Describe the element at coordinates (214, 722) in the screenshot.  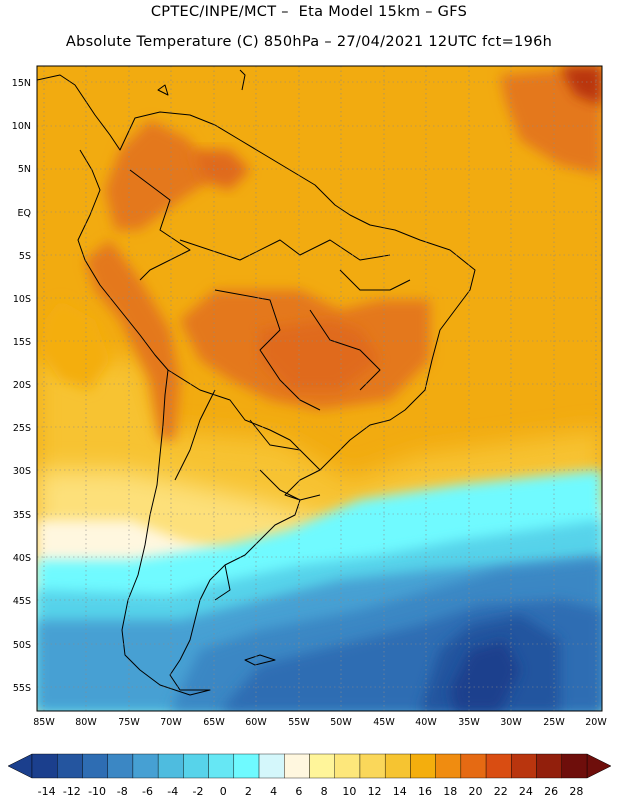
I see `lon-label: 65W` at that location.